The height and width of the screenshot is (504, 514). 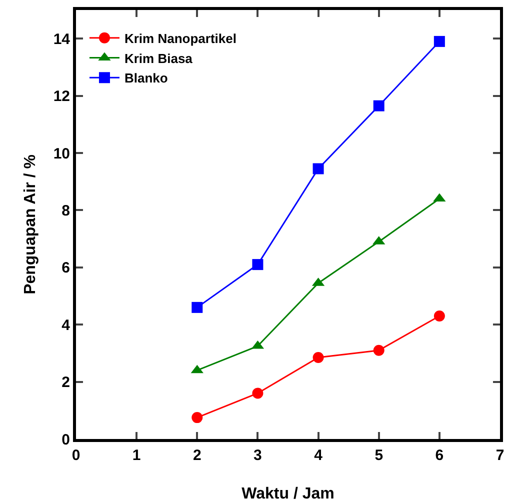 What do you see at coordinates (500, 455) in the screenshot?
I see `x-tick-label: 7` at bounding box center [500, 455].